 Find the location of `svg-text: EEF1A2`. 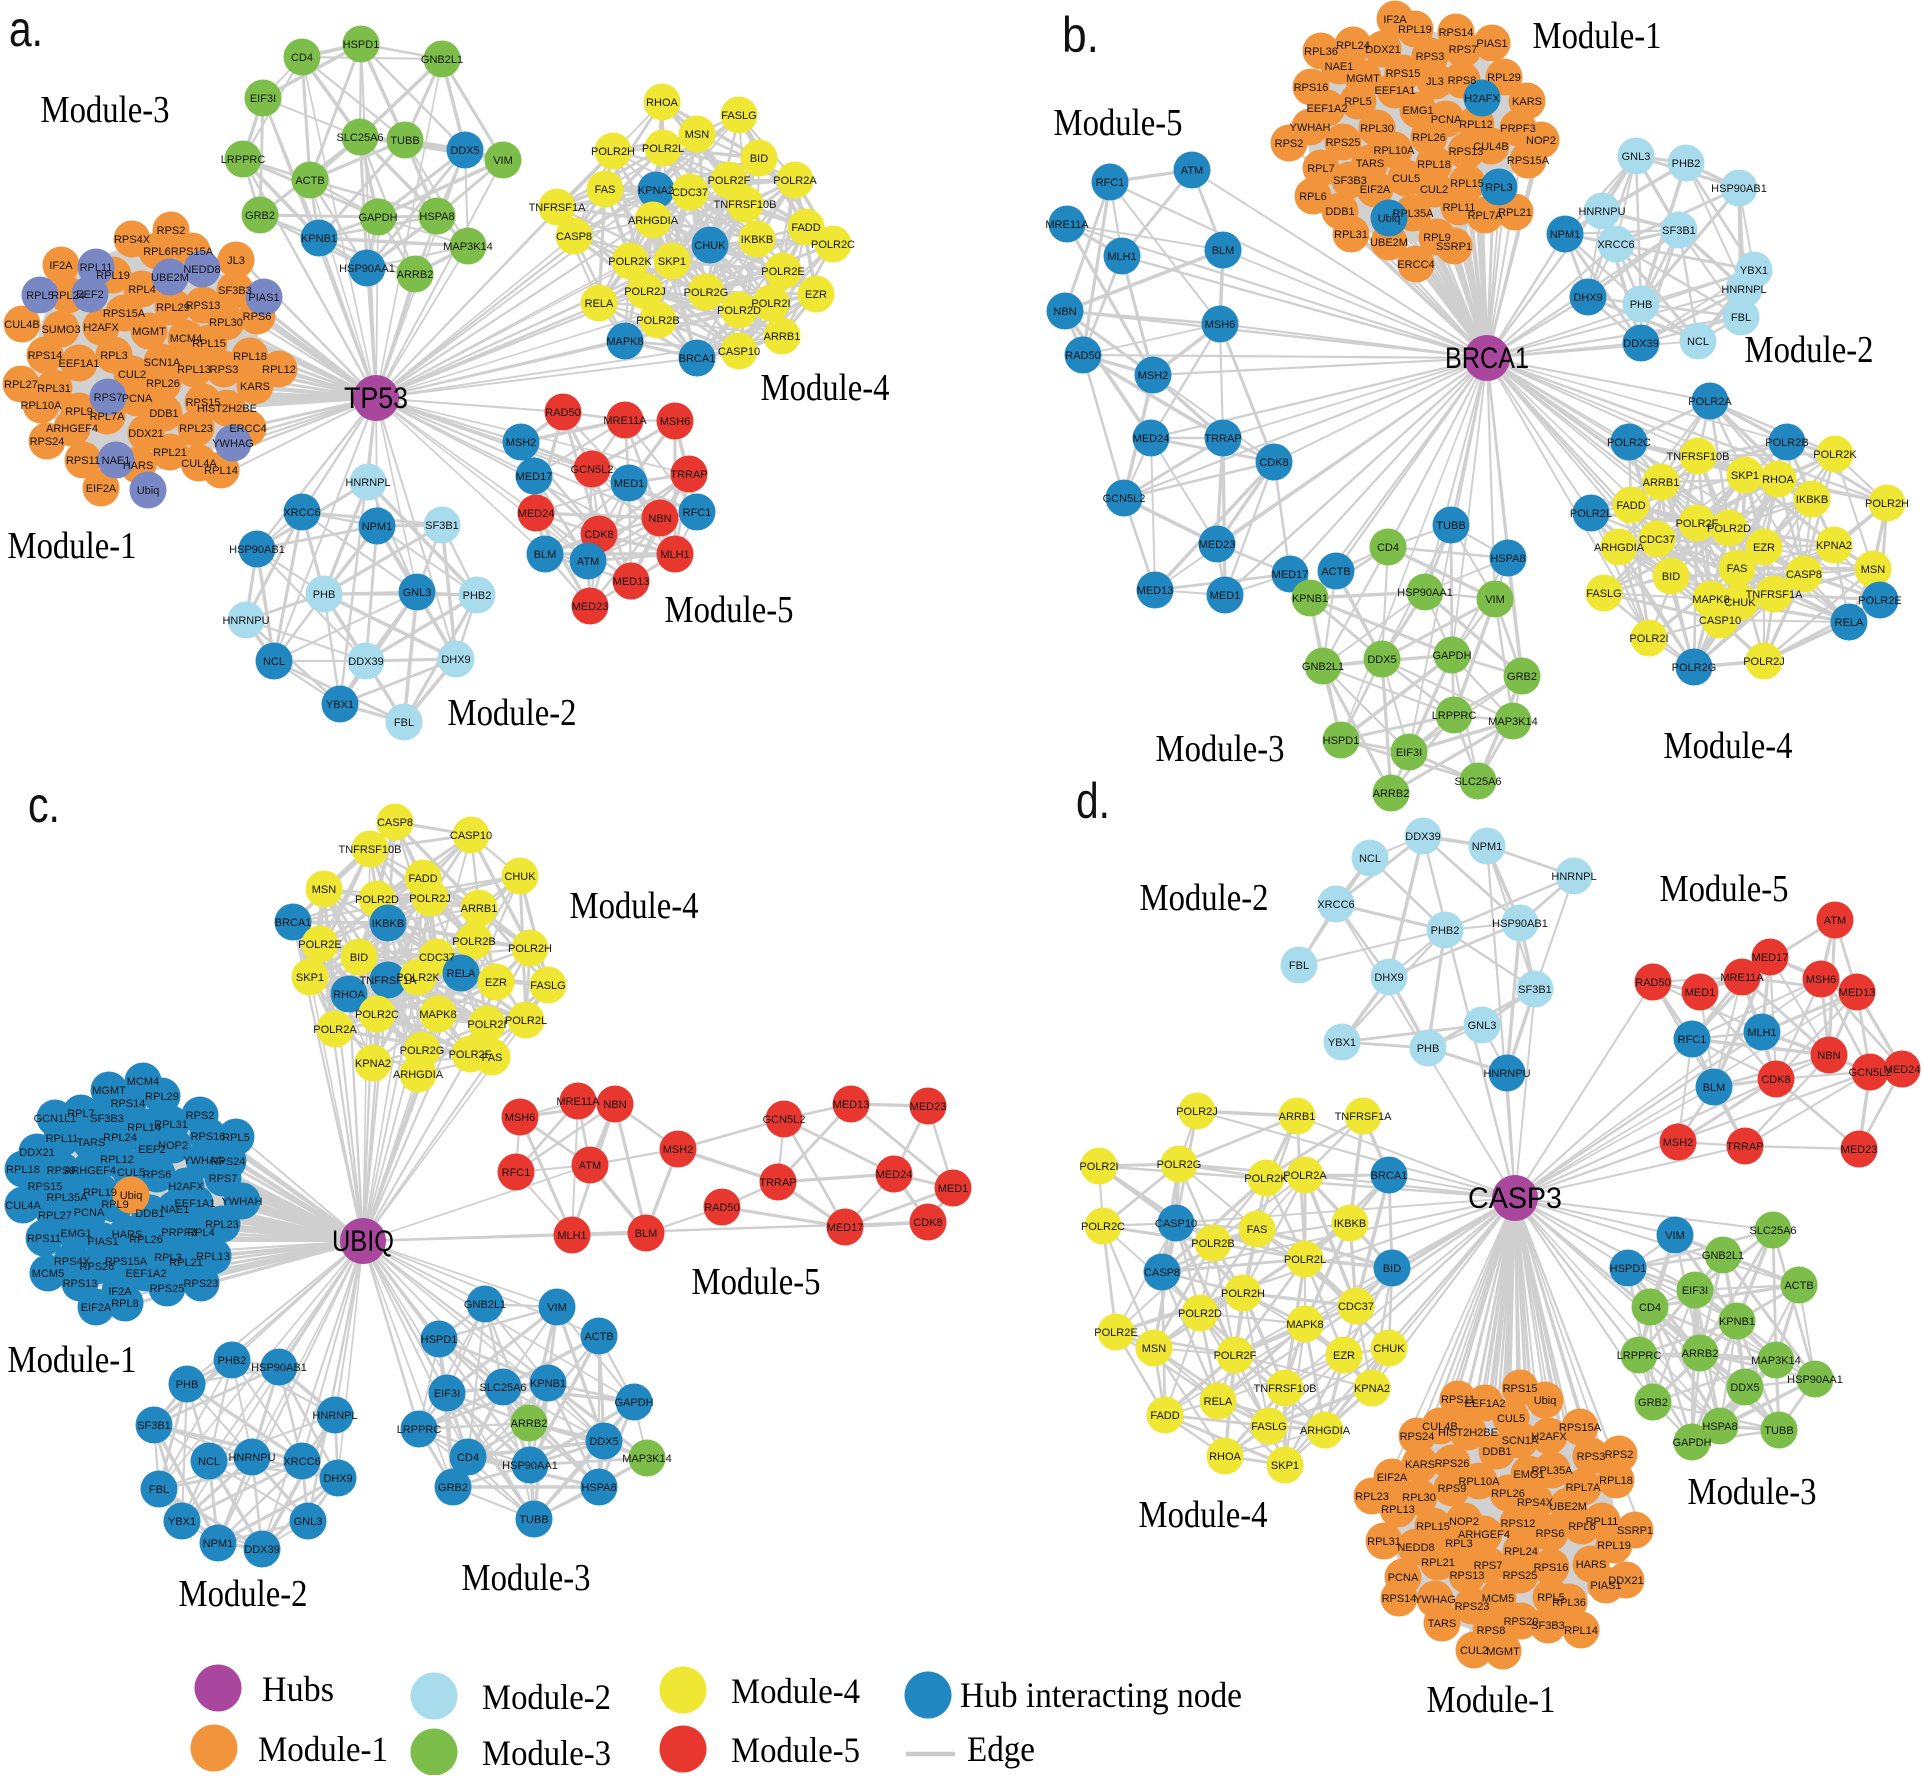

svg-text: EEF1A2 is located at coordinates (146, 1274).